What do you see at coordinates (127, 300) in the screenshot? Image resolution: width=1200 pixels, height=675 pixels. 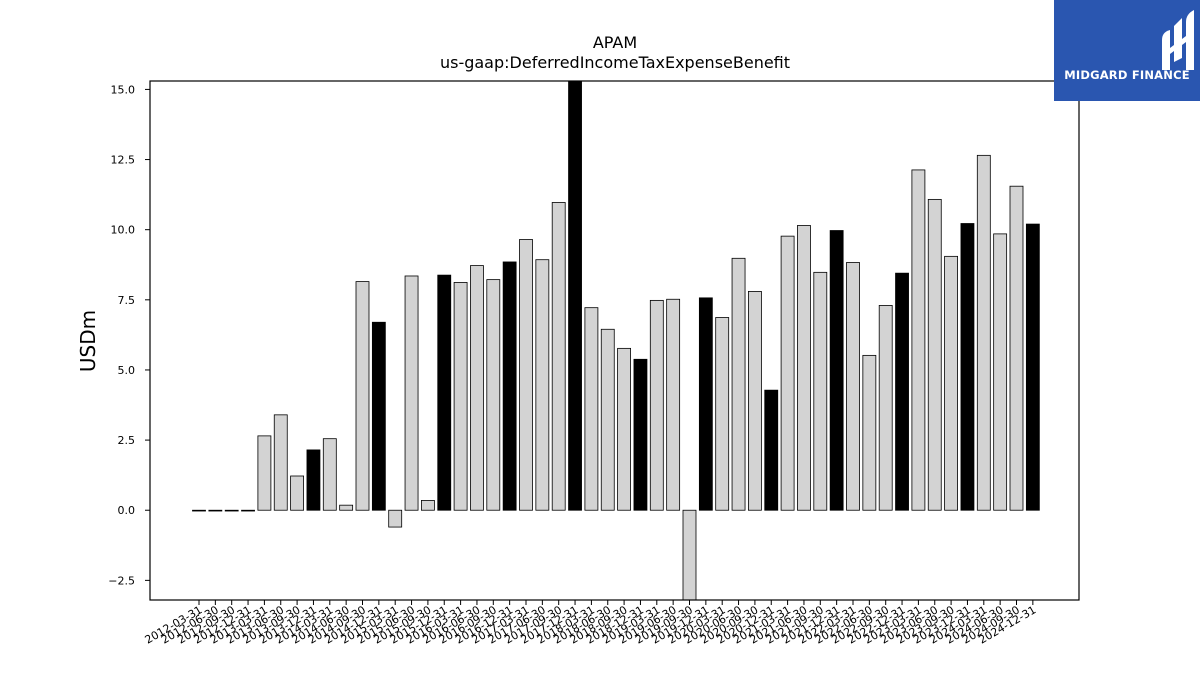 I see `y-tick-label: 7.5` at bounding box center [127, 300].